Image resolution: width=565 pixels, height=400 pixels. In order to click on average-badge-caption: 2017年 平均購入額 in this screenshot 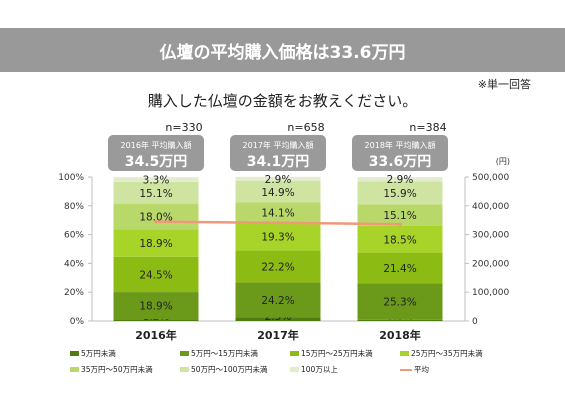, I will do `click(278, 145)`.